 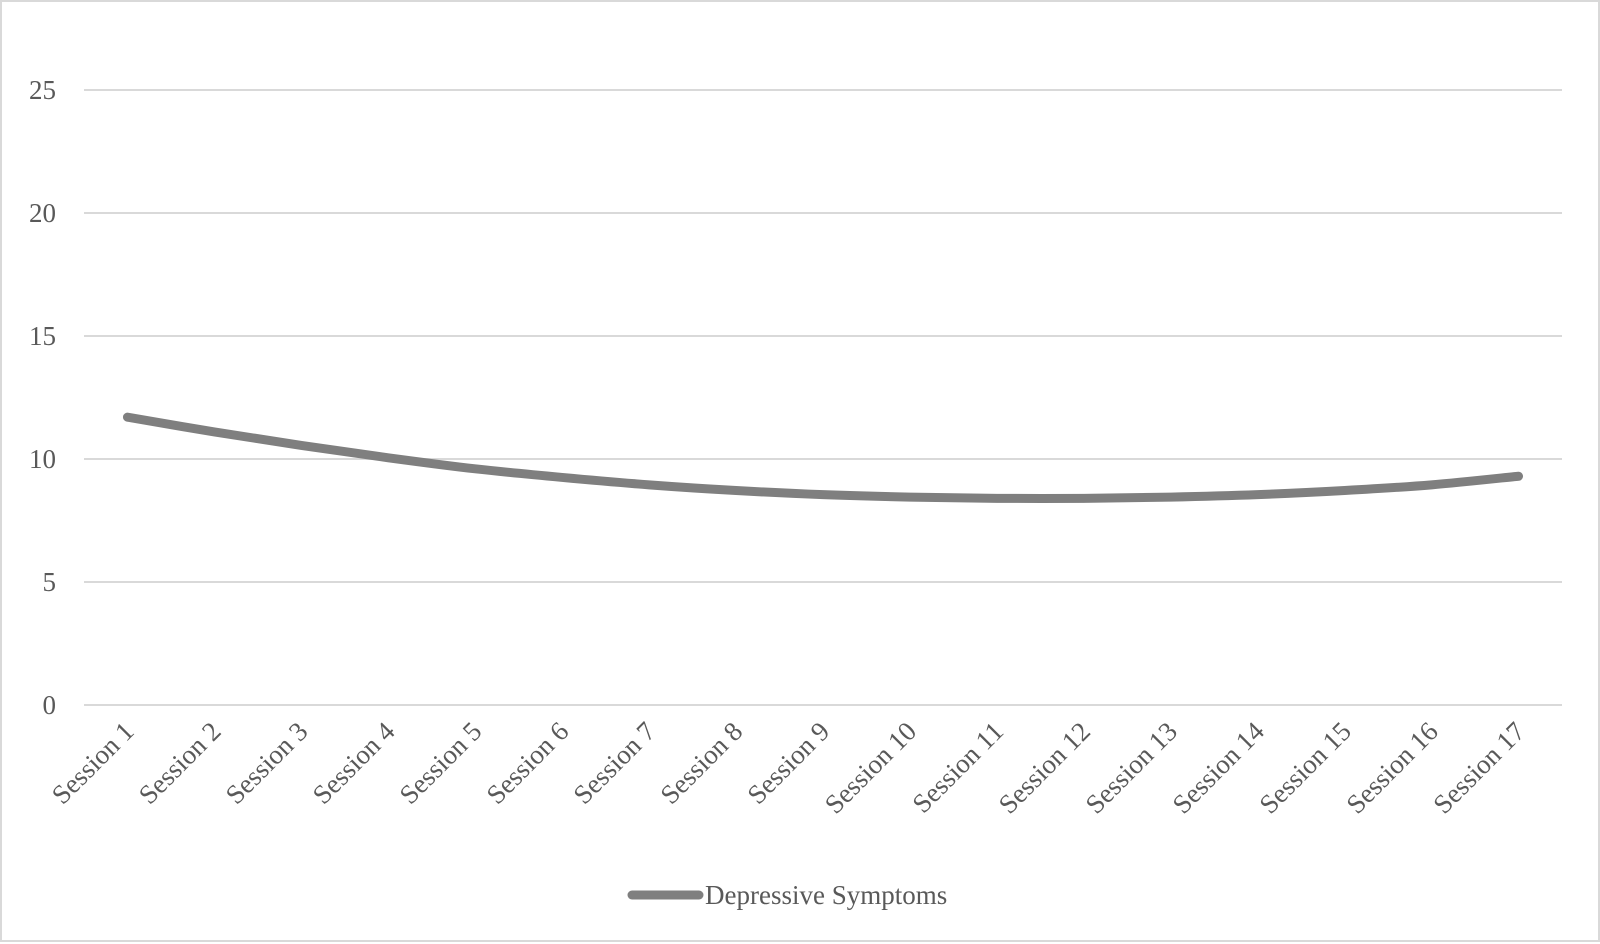 What do you see at coordinates (93, 763) in the screenshot?
I see `x-tick-label: Session 1` at bounding box center [93, 763].